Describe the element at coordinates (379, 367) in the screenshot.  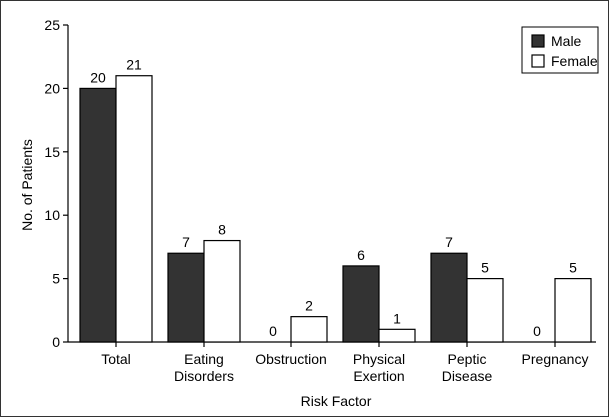
I see `x-tick-label: Physical Exertion` at that location.